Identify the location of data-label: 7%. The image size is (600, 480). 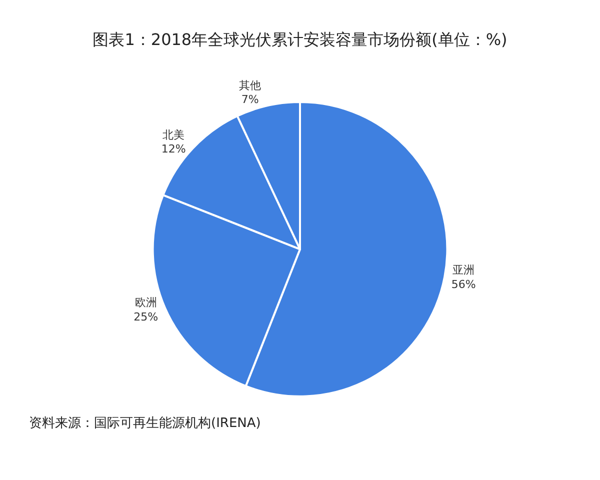
(250, 99).